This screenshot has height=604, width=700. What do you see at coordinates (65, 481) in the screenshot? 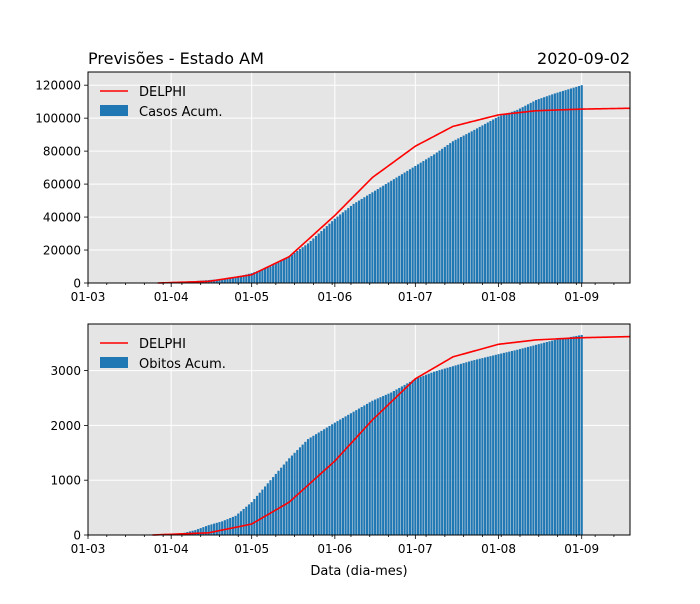
I see `y-tick-label: 1000` at bounding box center [65, 481].